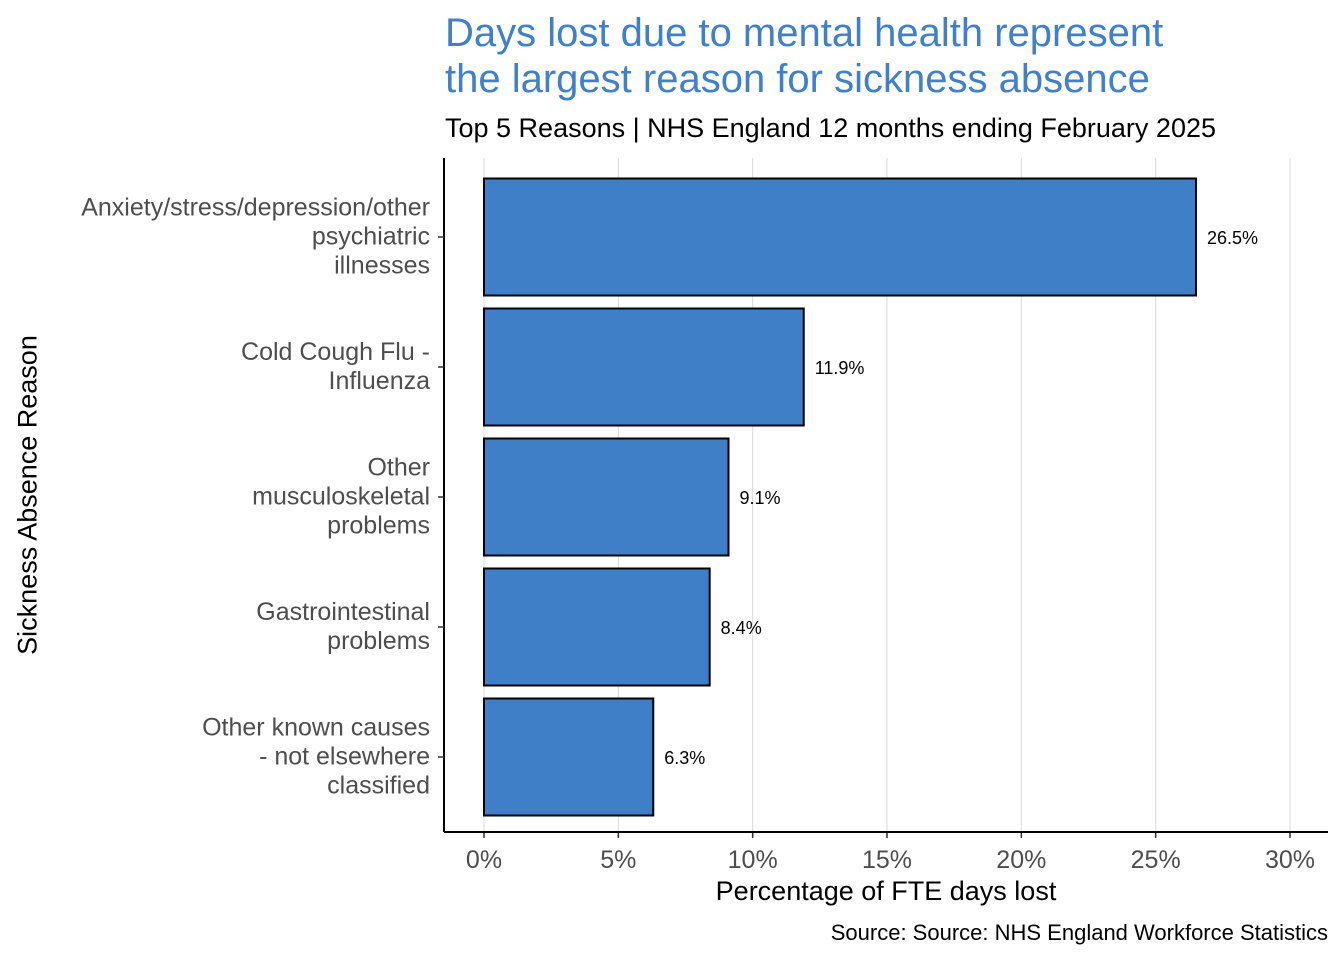 The width and height of the screenshot is (1344, 960). What do you see at coordinates (618, 860) in the screenshot?
I see `x-tick-label: 5%` at bounding box center [618, 860].